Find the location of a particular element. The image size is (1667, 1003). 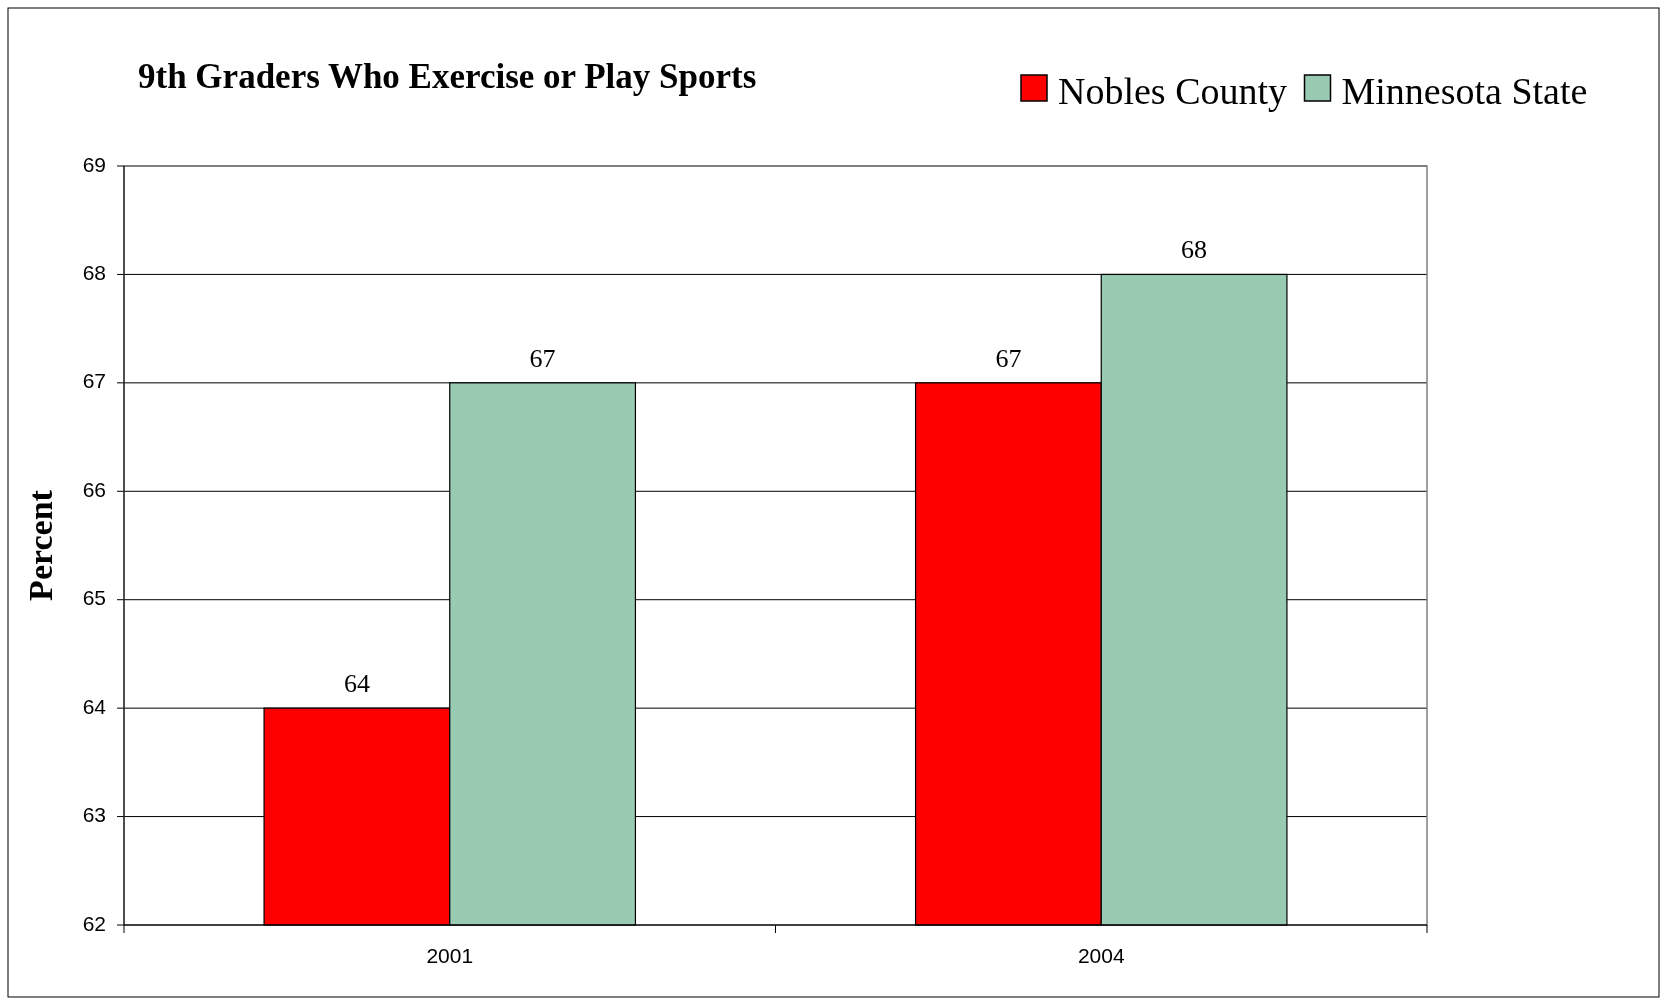

x-tick-label: 2004 is located at coordinates (1101, 955).